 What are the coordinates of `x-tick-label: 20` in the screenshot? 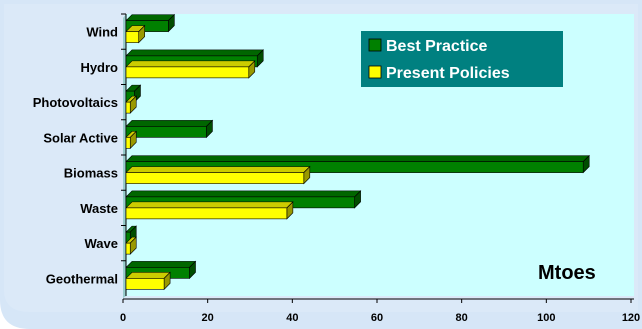 It's located at (208, 318).